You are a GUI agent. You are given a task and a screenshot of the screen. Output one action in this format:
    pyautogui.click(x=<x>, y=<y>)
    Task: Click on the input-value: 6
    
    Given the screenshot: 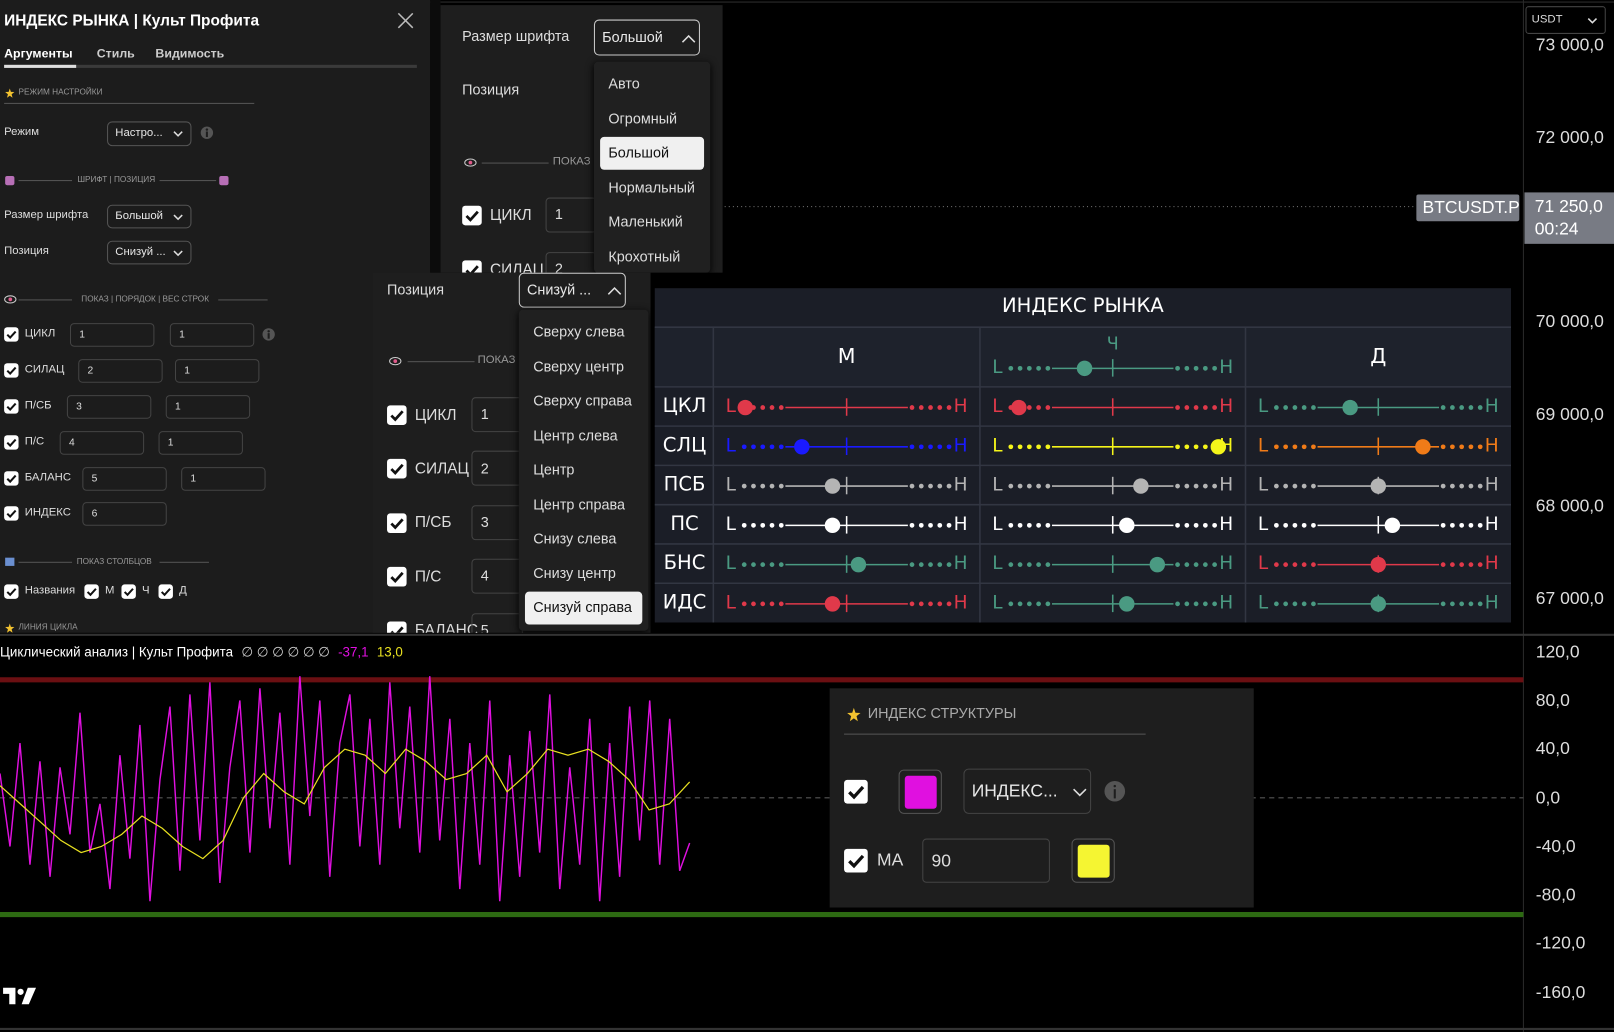 What is the action you would take?
    pyautogui.click(x=94, y=513)
    